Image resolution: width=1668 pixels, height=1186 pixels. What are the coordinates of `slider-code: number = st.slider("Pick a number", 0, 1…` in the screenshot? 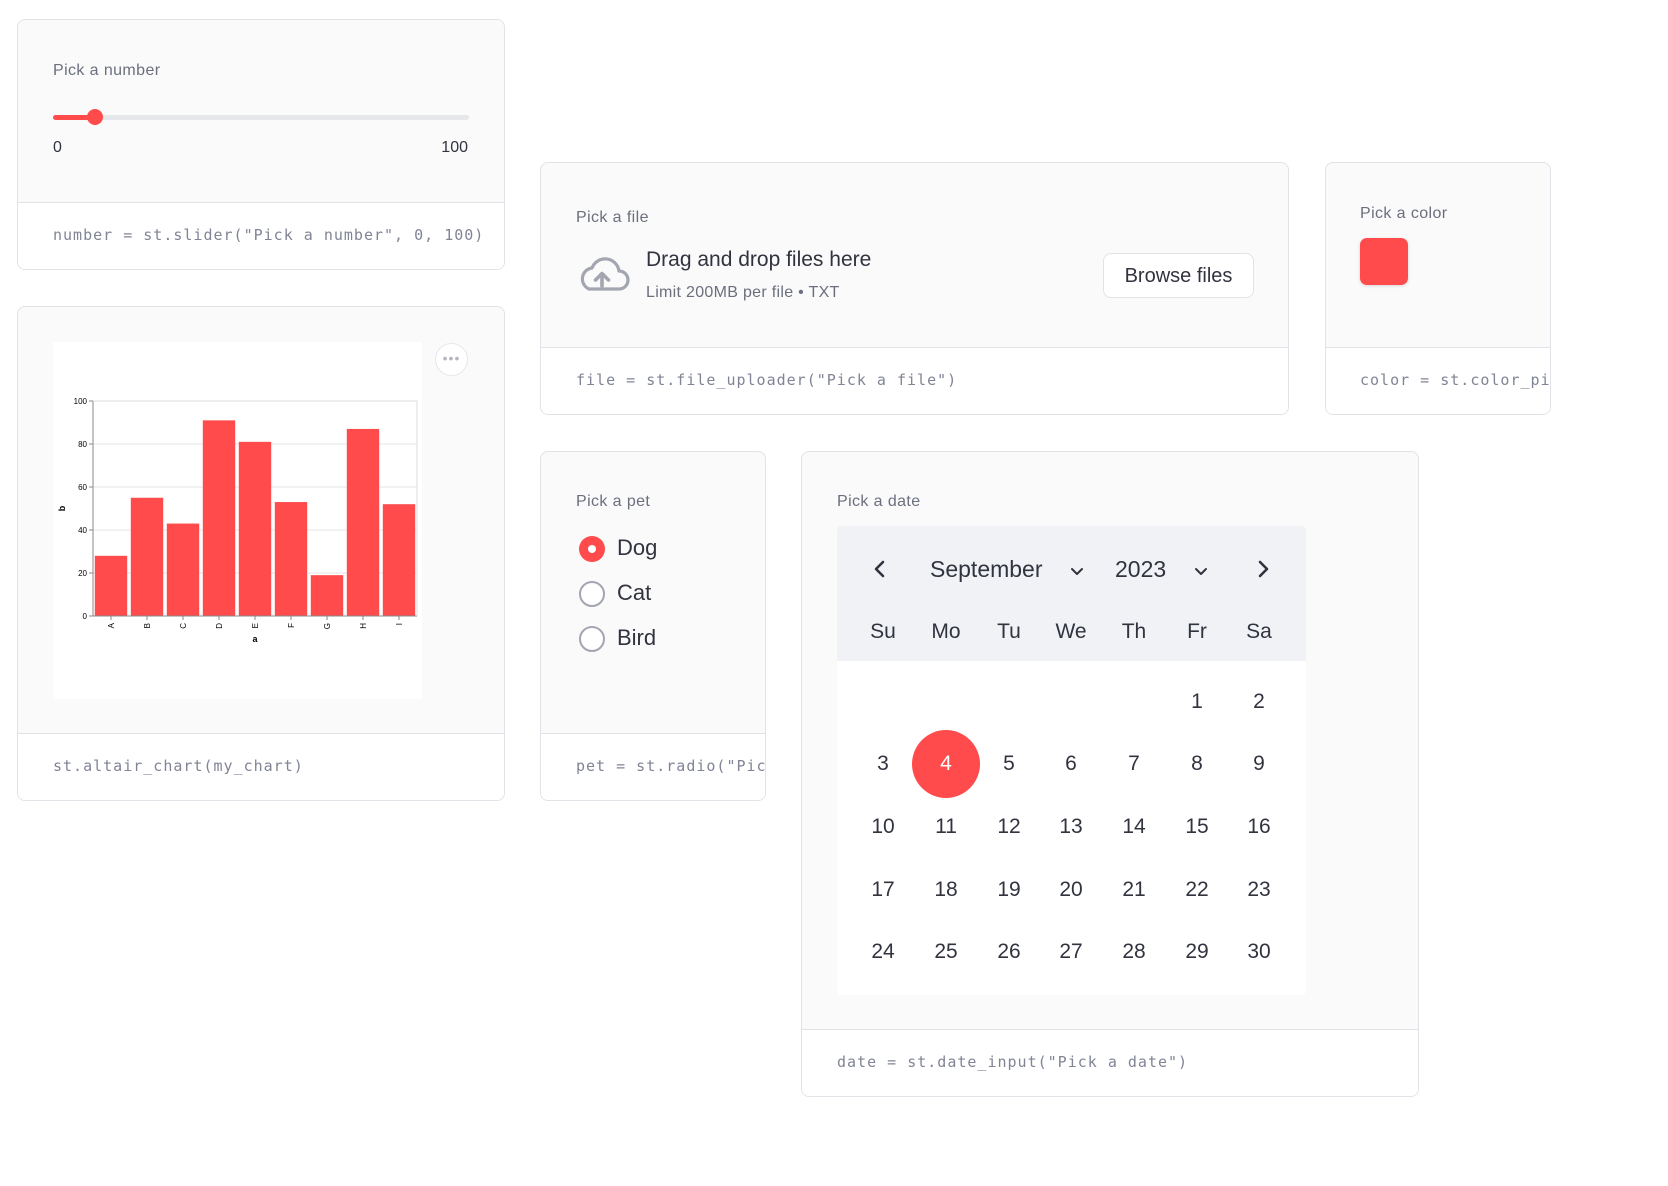 It's located at (261, 235).